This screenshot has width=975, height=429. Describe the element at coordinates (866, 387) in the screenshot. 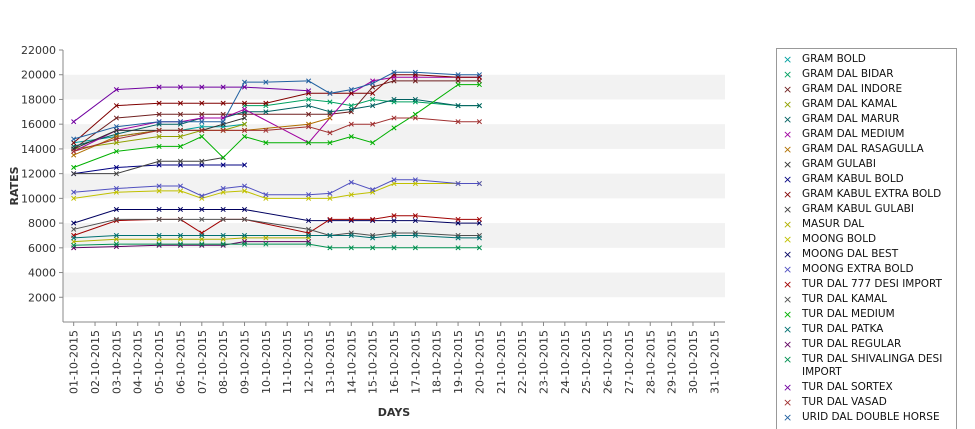

I see `legend-item: × TUR DAL SORTEX` at that location.